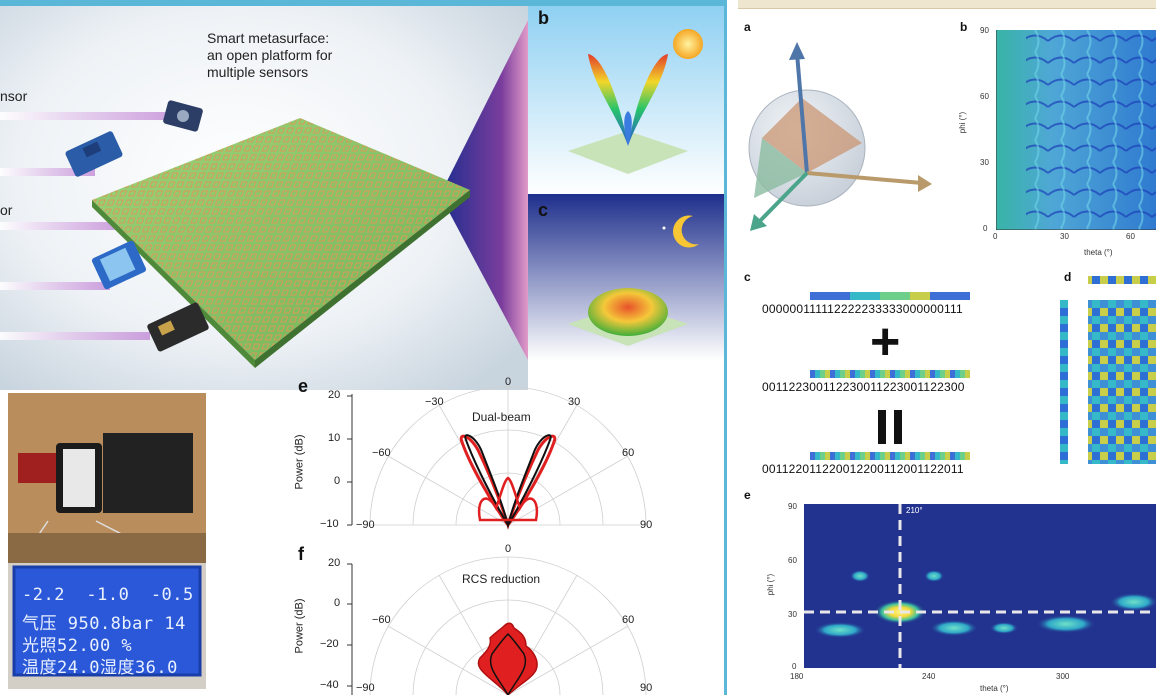 The image size is (1156, 695). Describe the element at coordinates (1130, 236) in the screenshot. I see `x-tick: 60` at that location.